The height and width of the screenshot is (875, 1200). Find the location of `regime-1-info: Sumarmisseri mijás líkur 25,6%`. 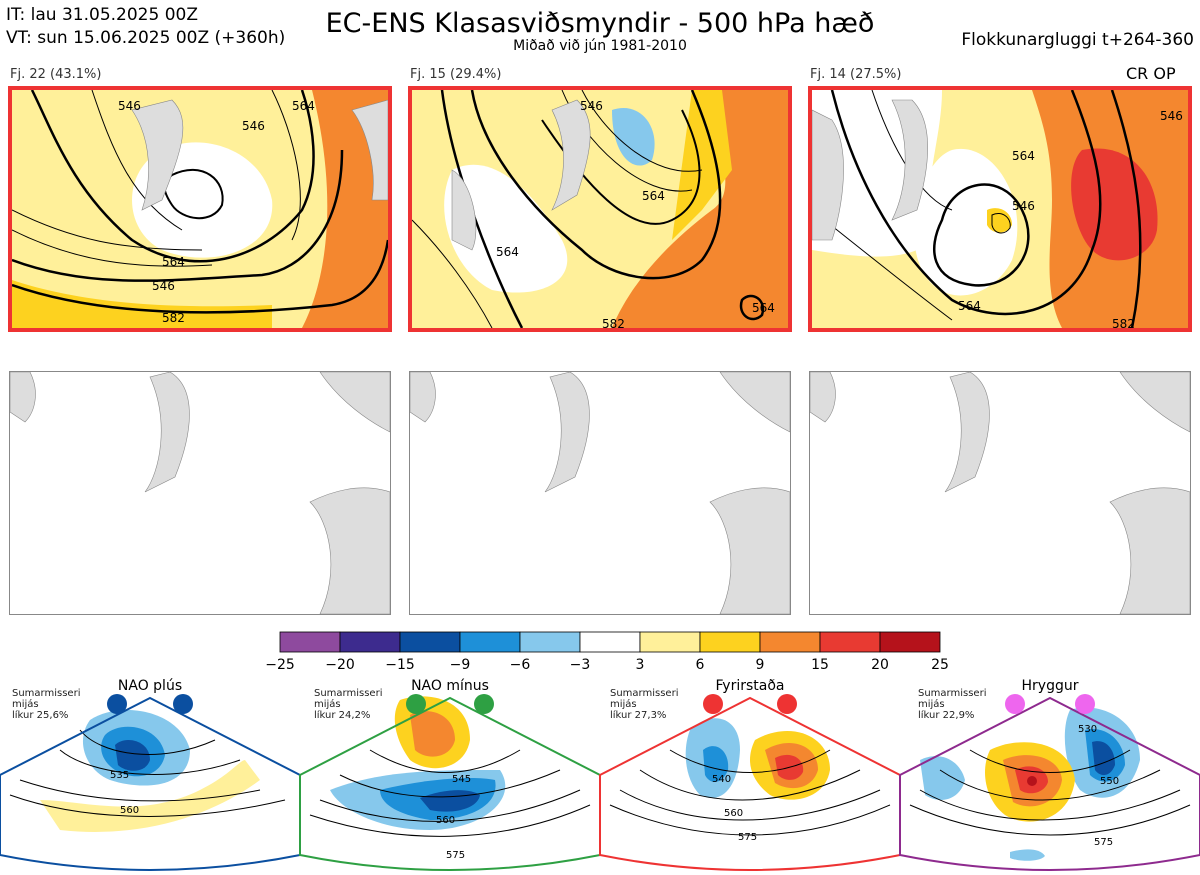

regime-1-info: Sumarmisseri mijás líkur 25,6% is located at coordinates (46, 704).